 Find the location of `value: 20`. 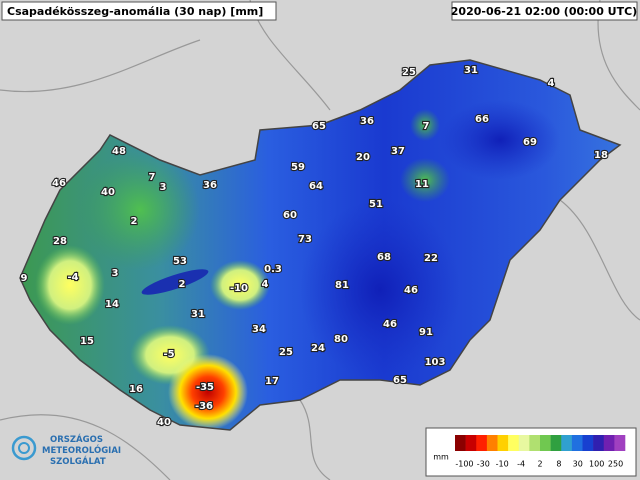

value: 20 is located at coordinates (363, 157).